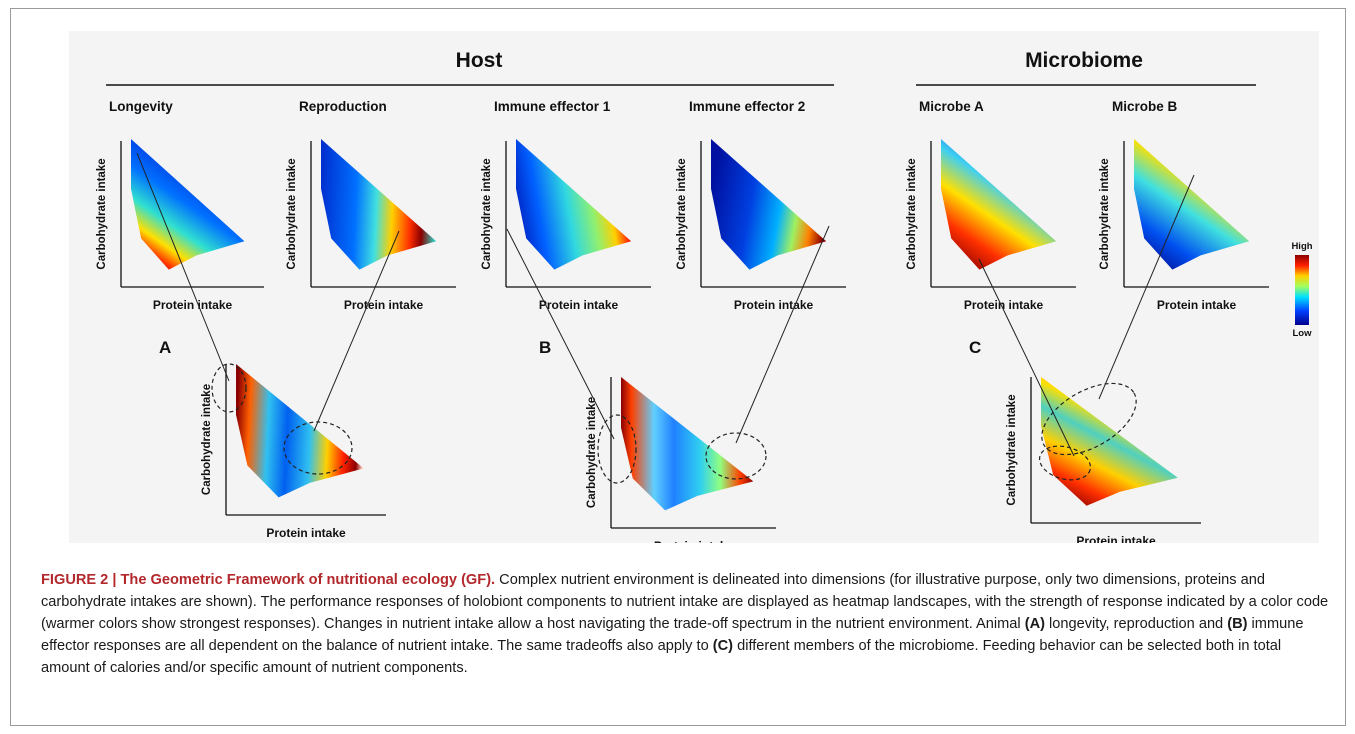 The width and height of the screenshot is (1355, 734). I want to click on caption-text-2: longevity, reproduction and, so click(1136, 624).